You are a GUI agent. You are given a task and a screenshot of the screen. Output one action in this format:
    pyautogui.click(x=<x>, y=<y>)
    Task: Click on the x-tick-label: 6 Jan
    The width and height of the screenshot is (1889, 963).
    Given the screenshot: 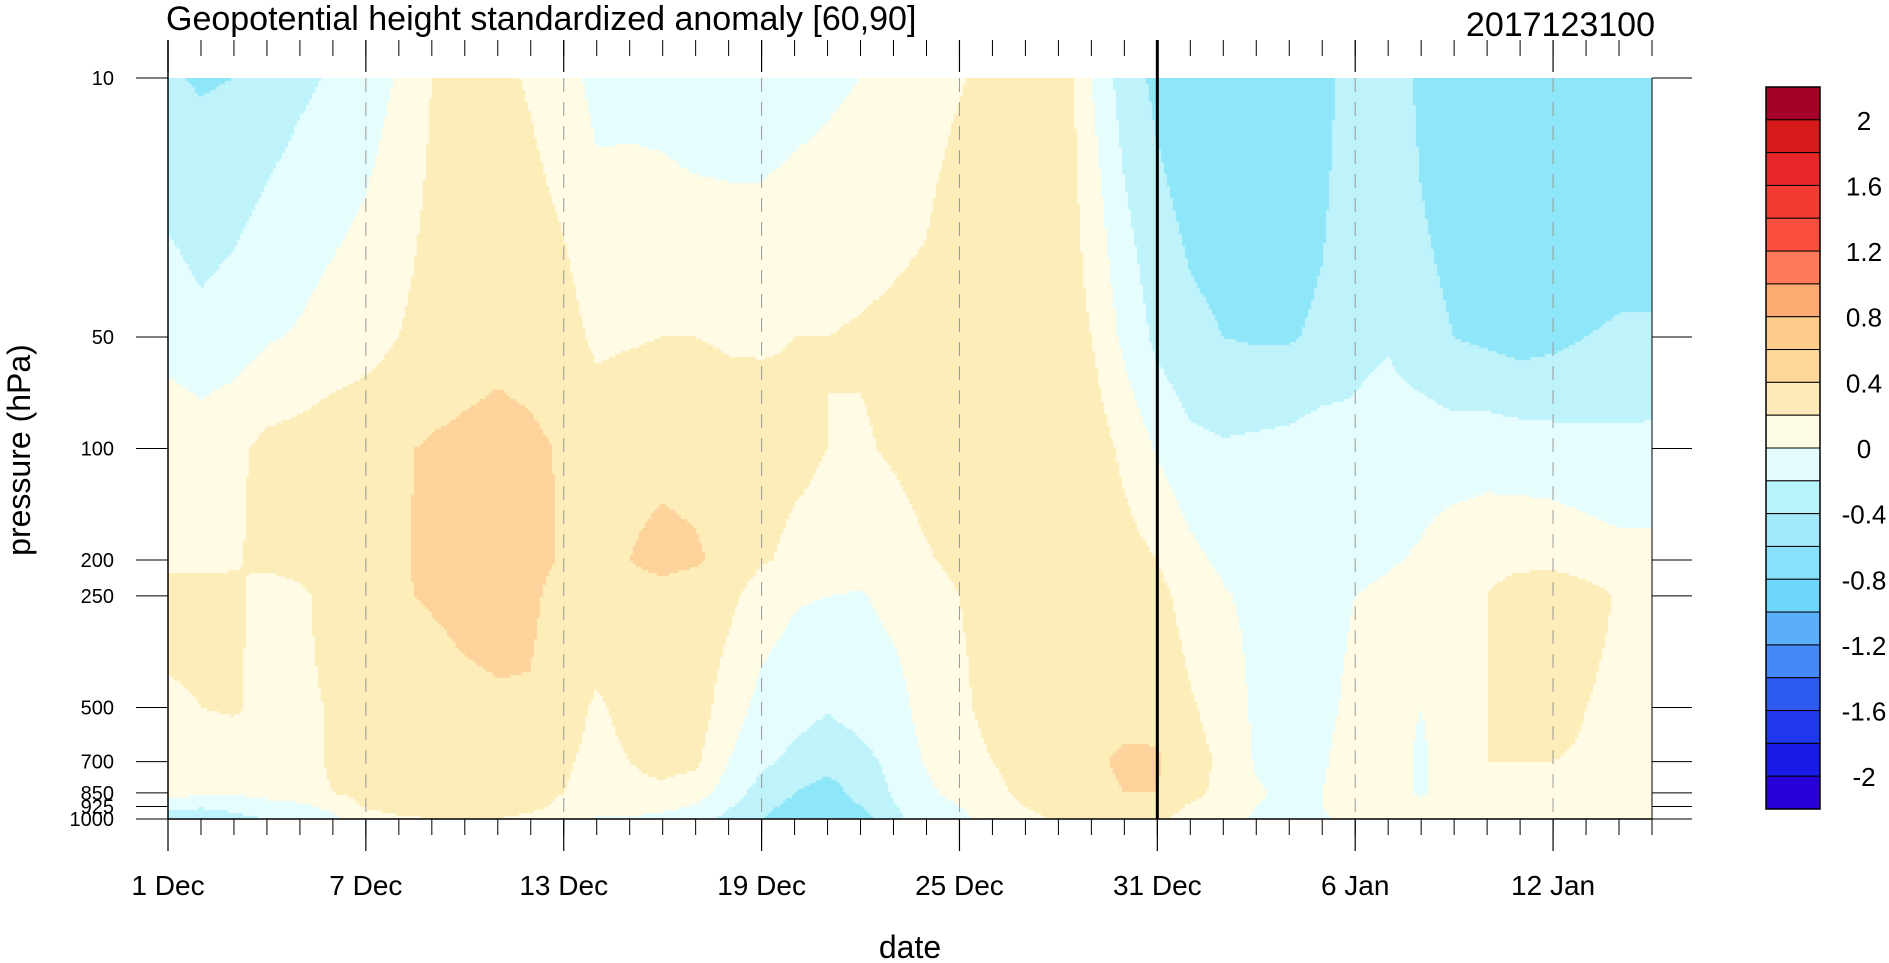 What is the action you would take?
    pyautogui.click(x=1355, y=885)
    